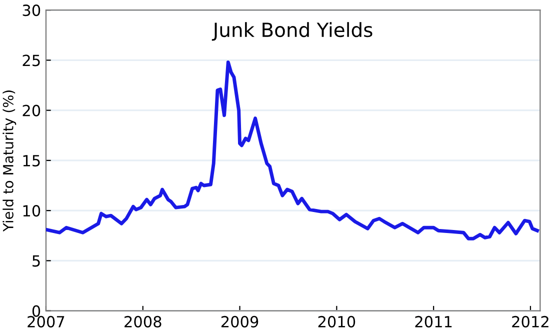 The image size is (554, 336). I want to click on text: Junk Bond Yields, so click(292, 31).